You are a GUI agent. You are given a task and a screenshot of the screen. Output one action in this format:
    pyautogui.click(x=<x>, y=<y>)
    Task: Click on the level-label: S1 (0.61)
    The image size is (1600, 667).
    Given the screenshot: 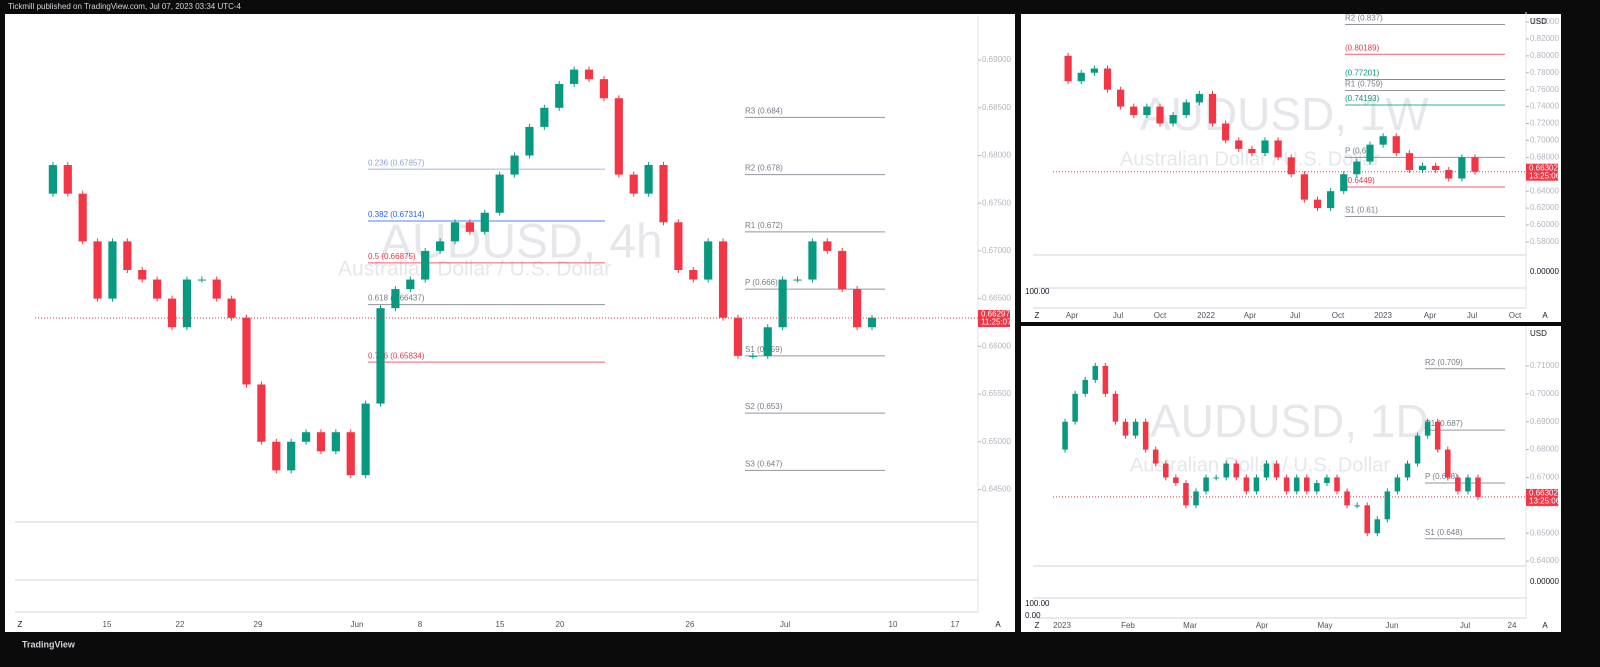 What is the action you would take?
    pyautogui.click(x=1361, y=210)
    